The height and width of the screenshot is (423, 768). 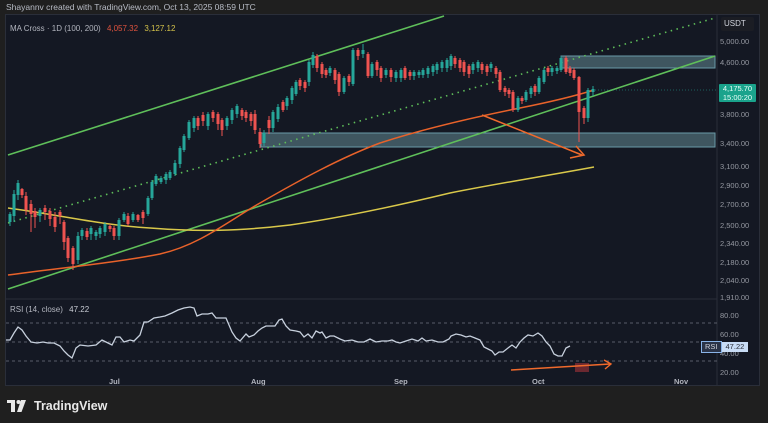 I want to click on rsi-pane, so click(x=361, y=339).